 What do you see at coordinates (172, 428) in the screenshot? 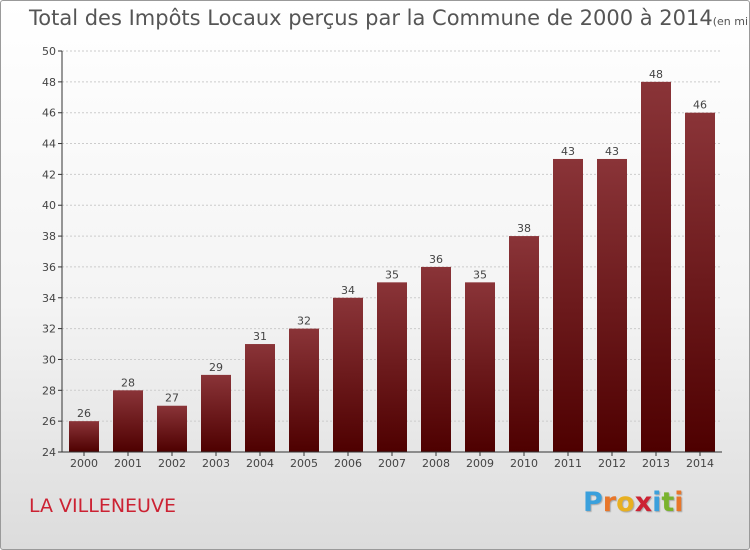
I see `bar-2002` at bounding box center [172, 428].